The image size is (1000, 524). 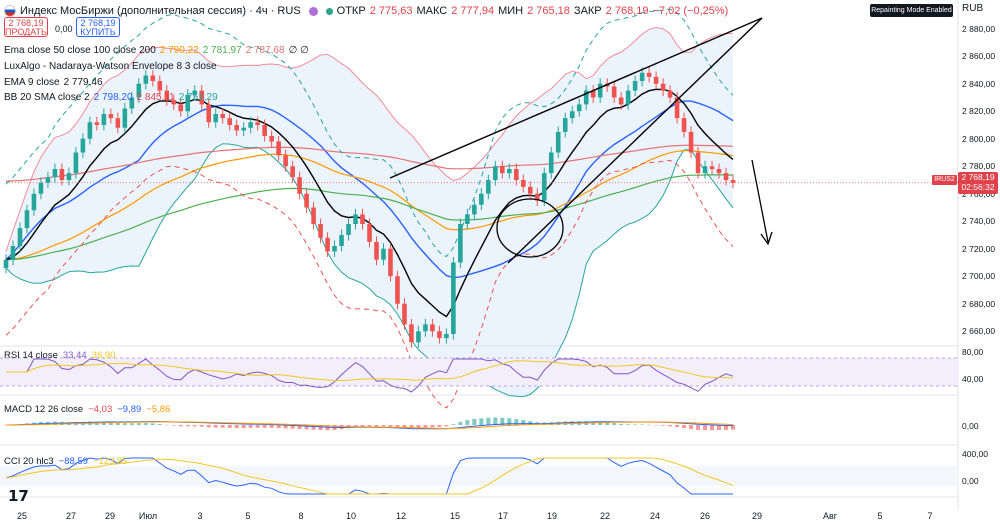 I want to click on cci-pane-title: CCI 20 hlc3 −88,59 −123,85, so click(x=66, y=461).